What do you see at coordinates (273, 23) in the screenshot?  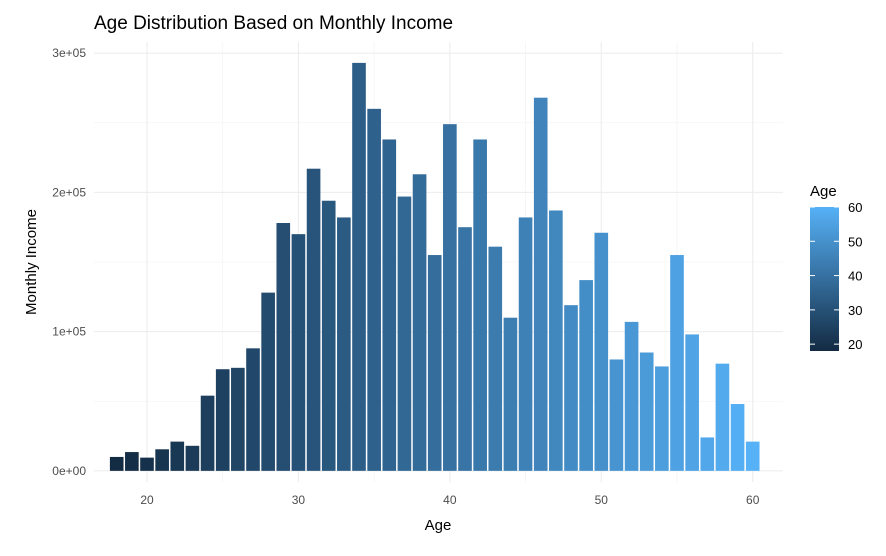 I see `chart-title: Age Distribution Based on Monthly Income` at bounding box center [273, 23].